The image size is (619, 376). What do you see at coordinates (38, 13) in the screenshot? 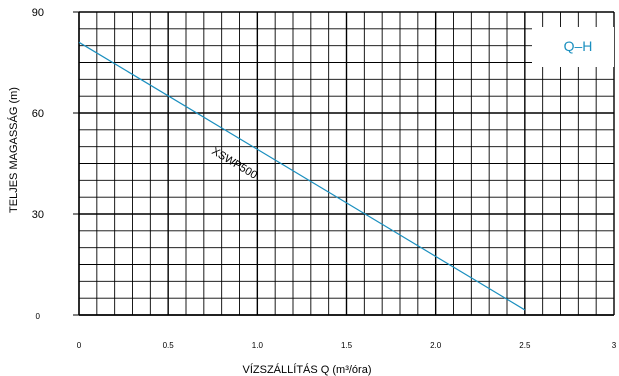
I see `y-tick-label: 90` at bounding box center [38, 13].